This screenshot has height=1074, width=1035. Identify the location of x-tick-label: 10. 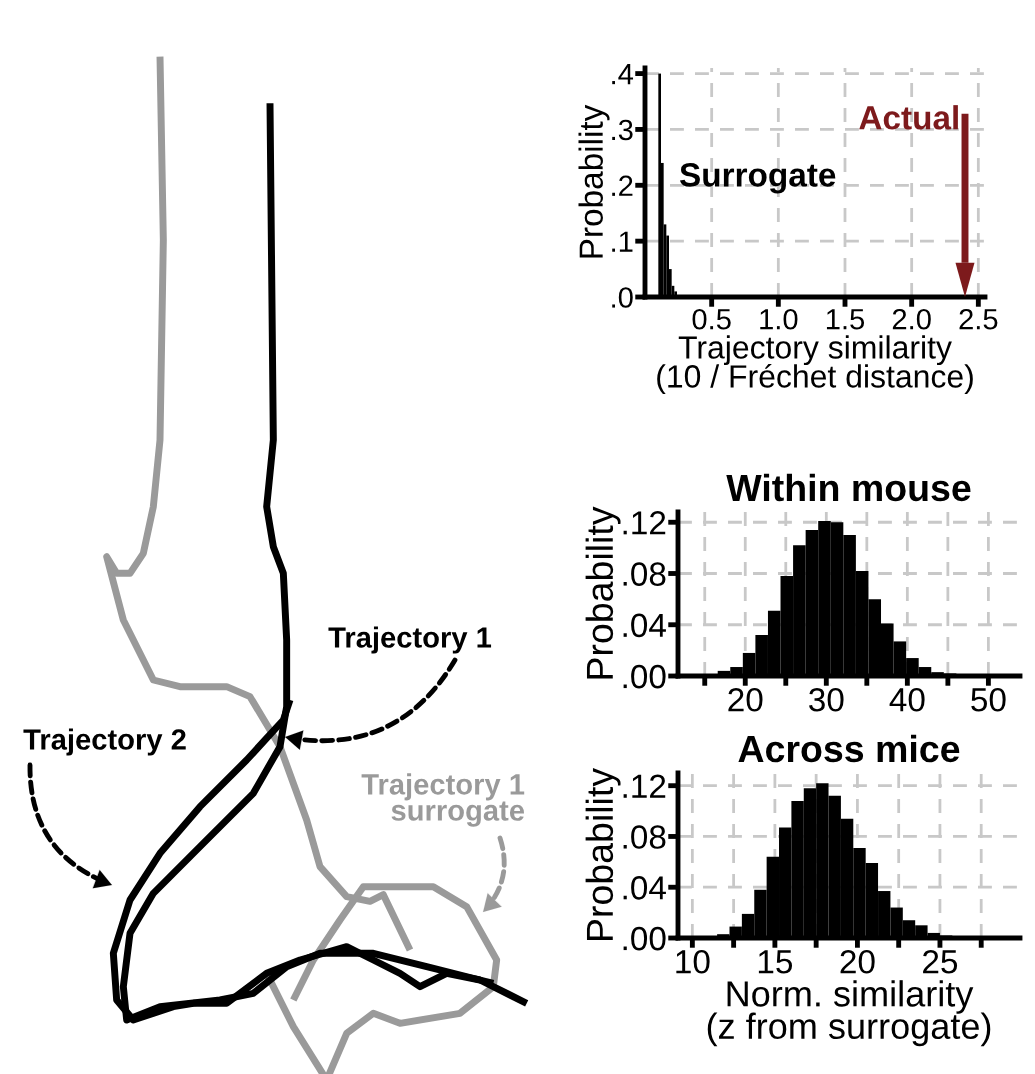
(693, 961).